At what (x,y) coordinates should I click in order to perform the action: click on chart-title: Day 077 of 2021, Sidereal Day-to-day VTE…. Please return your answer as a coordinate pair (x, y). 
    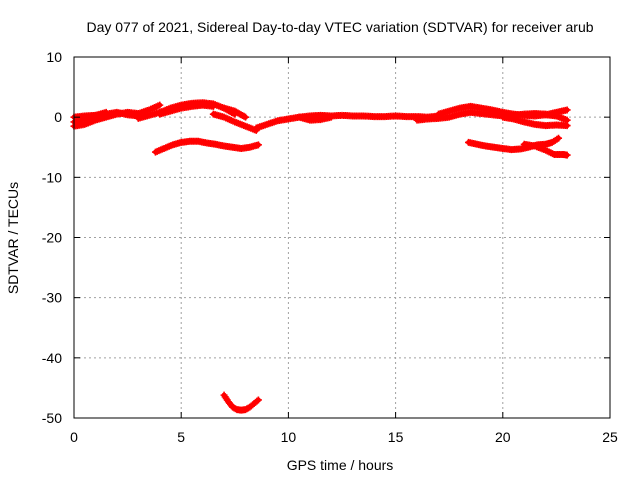
    Looking at the image, I should click on (339, 27).